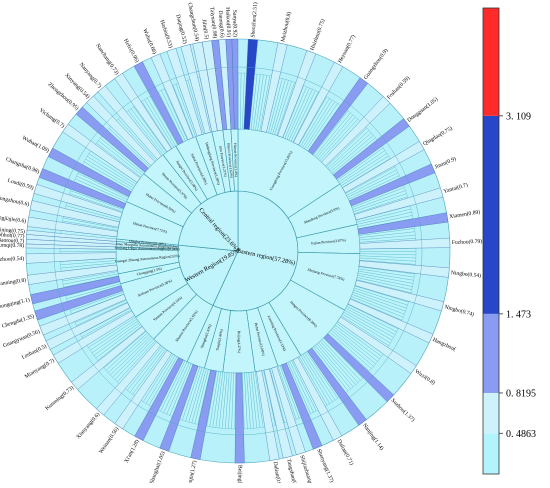 Image resolution: width=550 pixels, height=488 pixels. What do you see at coordinates (229, 161) in the screenshot?
I see `province-label: Shanxi Province(1.62%)` at bounding box center [229, 161].